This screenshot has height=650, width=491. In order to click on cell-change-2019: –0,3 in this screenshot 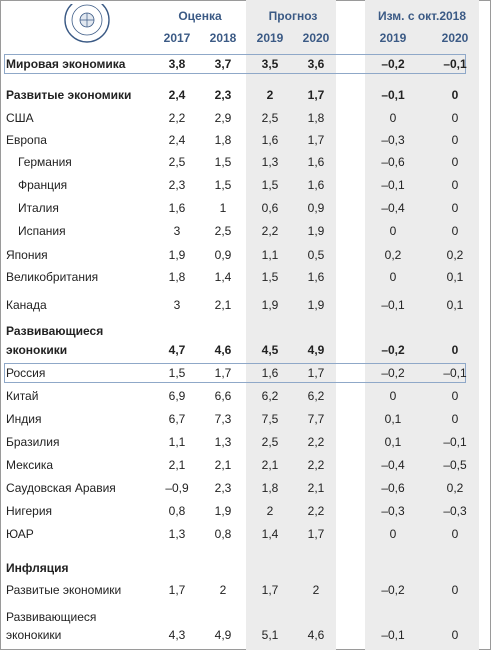, I will do `click(393, 511)`.